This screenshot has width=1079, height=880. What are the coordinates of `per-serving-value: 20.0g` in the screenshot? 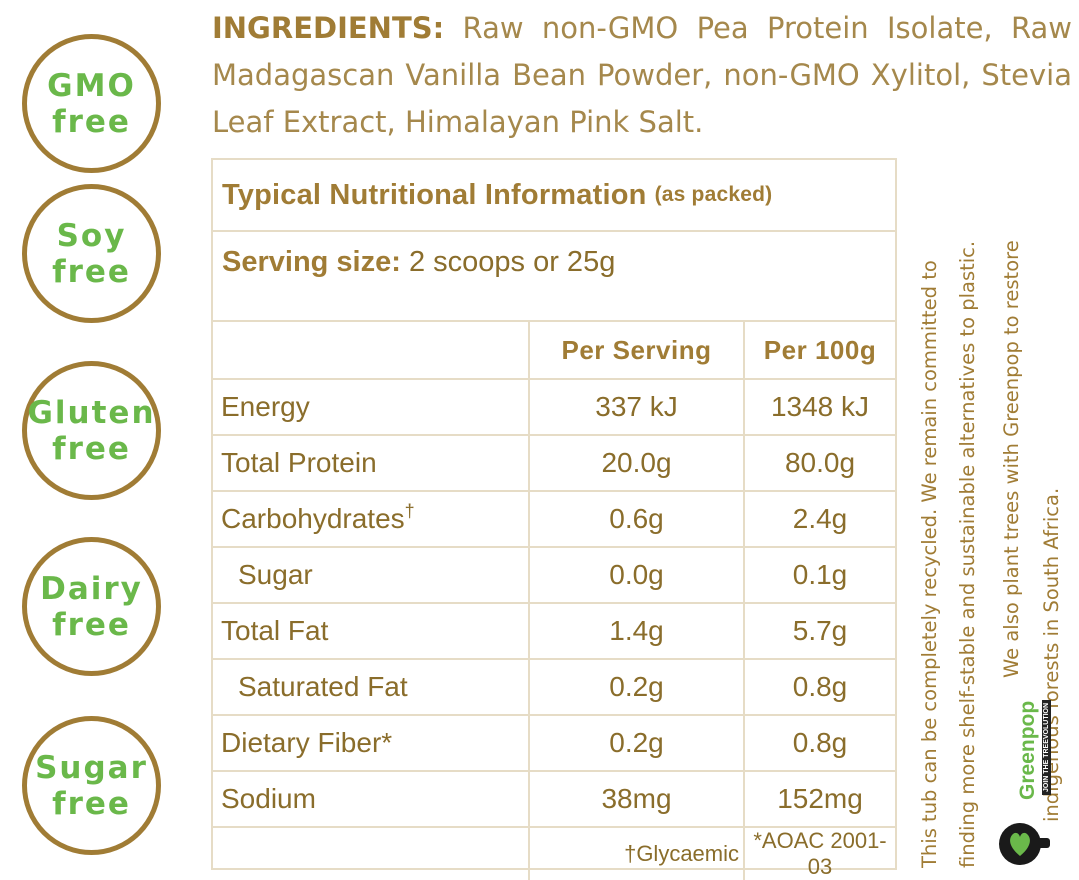 It's located at (636, 463).